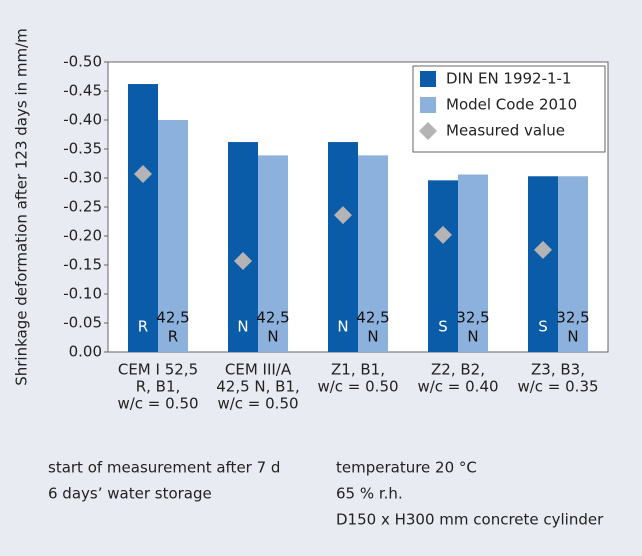  I want to click on y-tick-label: -0.35, so click(82, 149).